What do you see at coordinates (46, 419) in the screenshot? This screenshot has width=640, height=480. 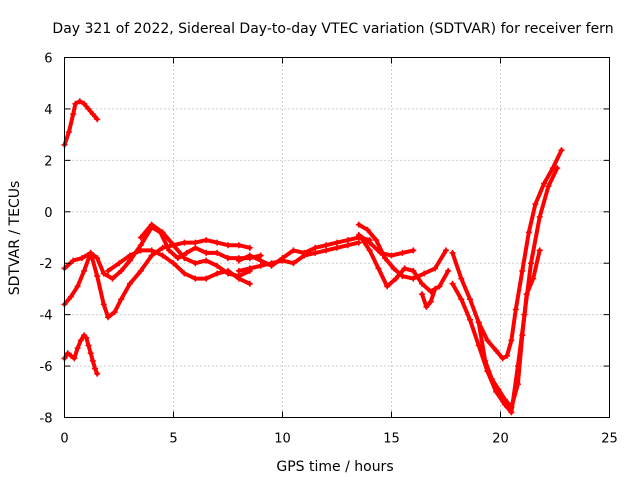 I see `y-tick-label: -8` at bounding box center [46, 419].